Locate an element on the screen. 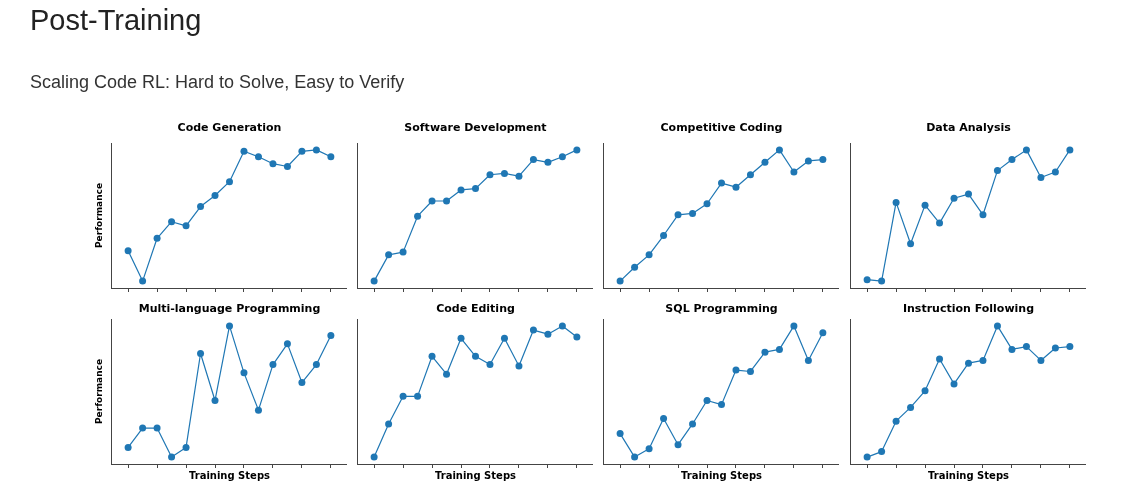 The height and width of the screenshot is (502, 1145). chart-title: Data Analysis is located at coordinates (969, 127).